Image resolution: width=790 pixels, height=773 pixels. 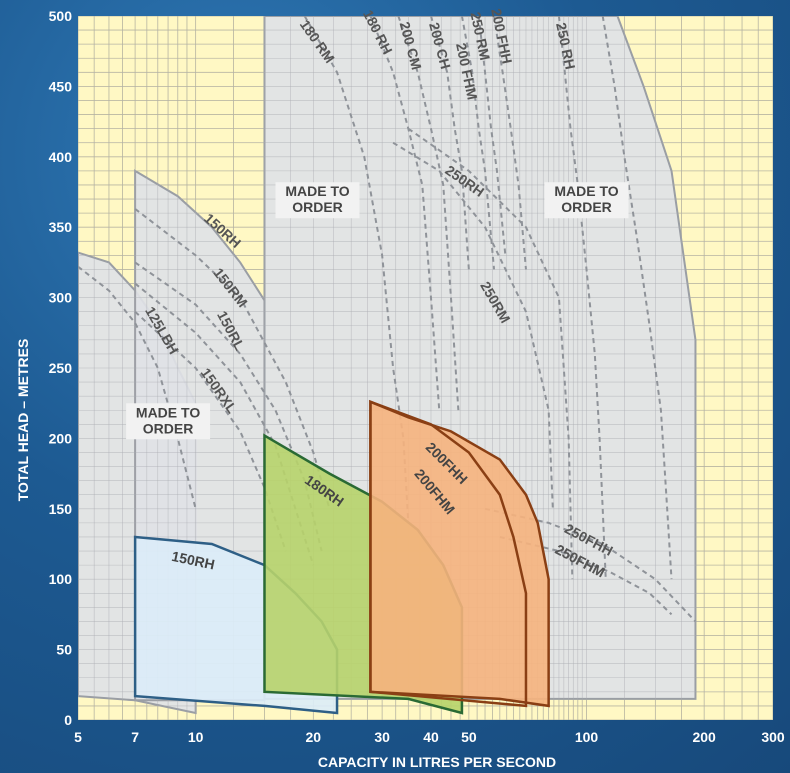 What do you see at coordinates (61, 438) in the screenshot?
I see `y-tick: 200` at bounding box center [61, 438].